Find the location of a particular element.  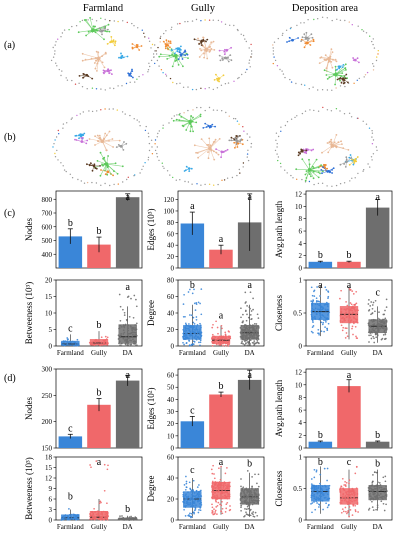

significance-letter: a is located at coordinates (249, 197).